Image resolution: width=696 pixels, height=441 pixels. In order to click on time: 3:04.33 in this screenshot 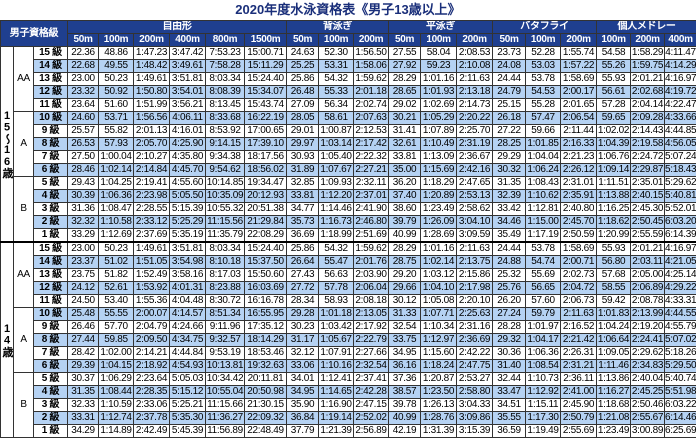, I will do `click(475, 405)`.